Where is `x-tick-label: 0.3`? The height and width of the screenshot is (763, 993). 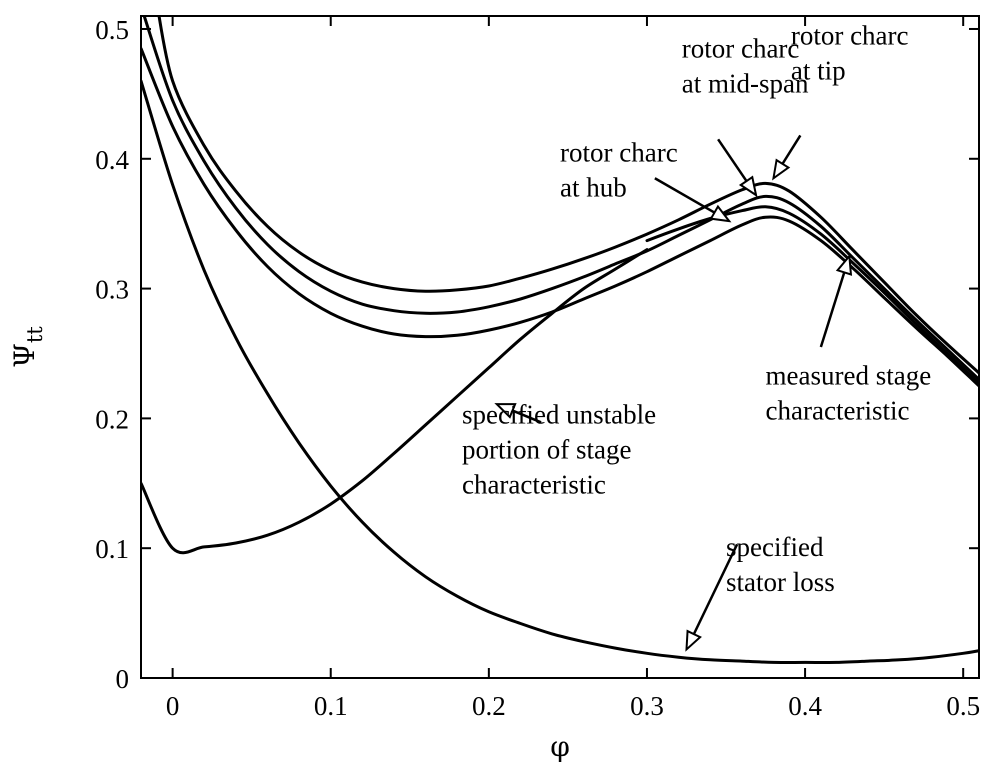 x-tick-label: 0.3 is located at coordinates (647, 706).